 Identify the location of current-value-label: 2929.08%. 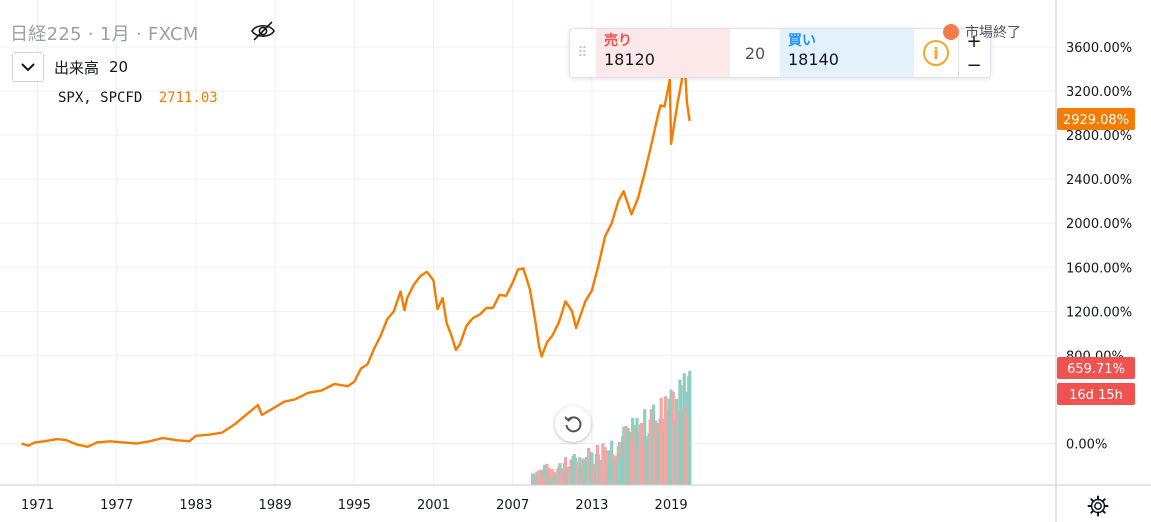
(1096, 120).